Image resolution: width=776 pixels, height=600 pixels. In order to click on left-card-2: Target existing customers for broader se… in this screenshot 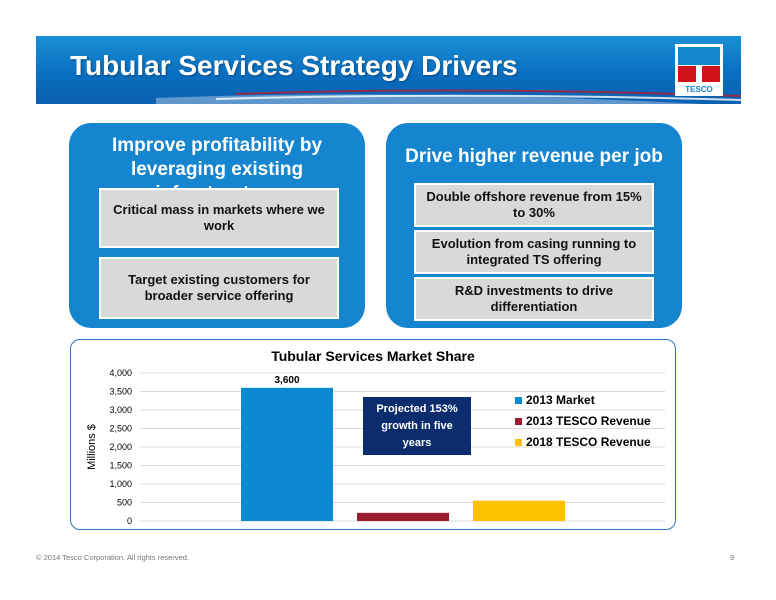, I will do `click(219, 288)`.